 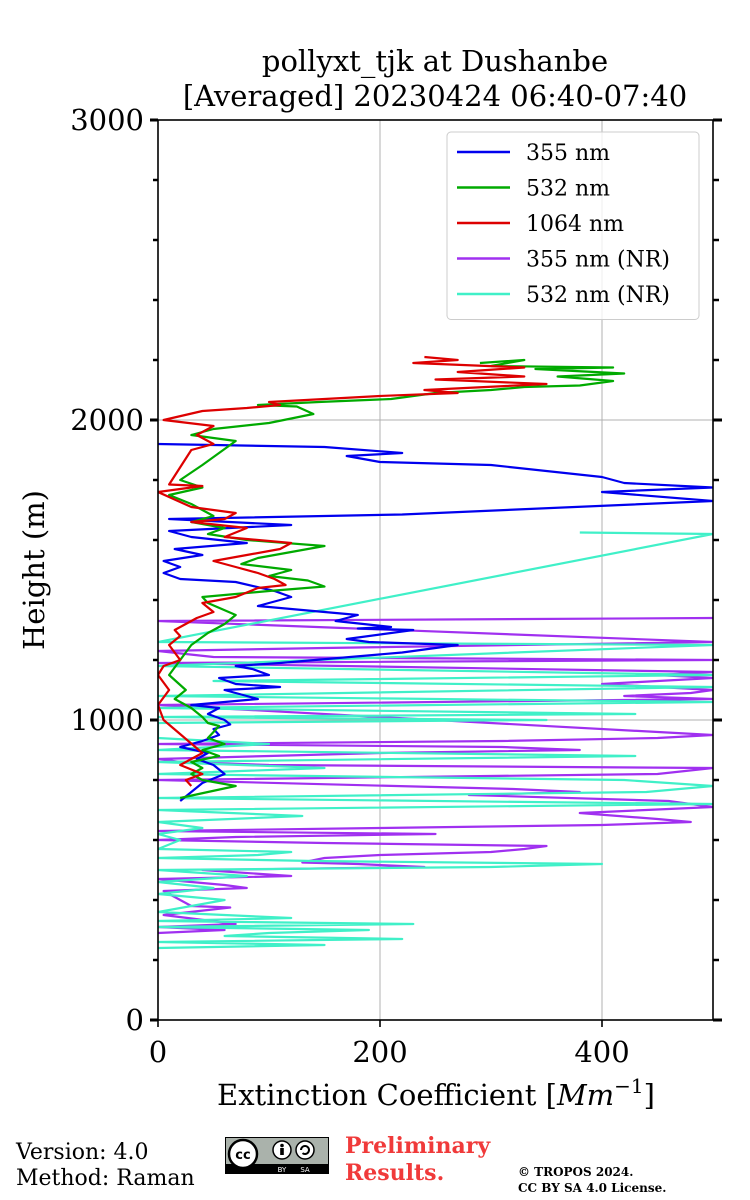 I want to click on y-tick-label: 0, so click(x=135, y=1020).